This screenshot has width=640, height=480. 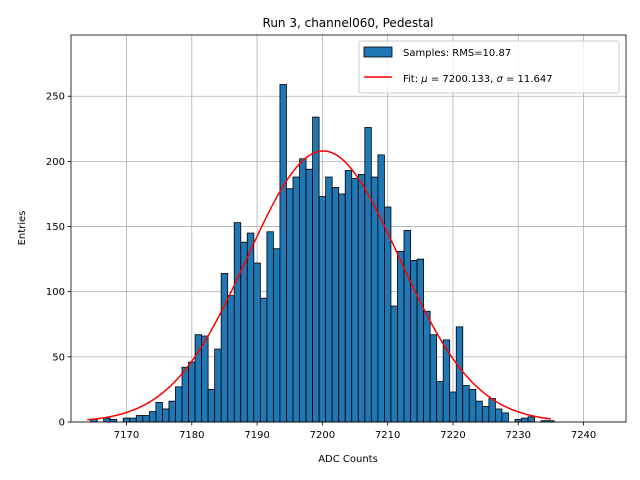 I want to click on x-tick-label: 7240, so click(x=583, y=435).